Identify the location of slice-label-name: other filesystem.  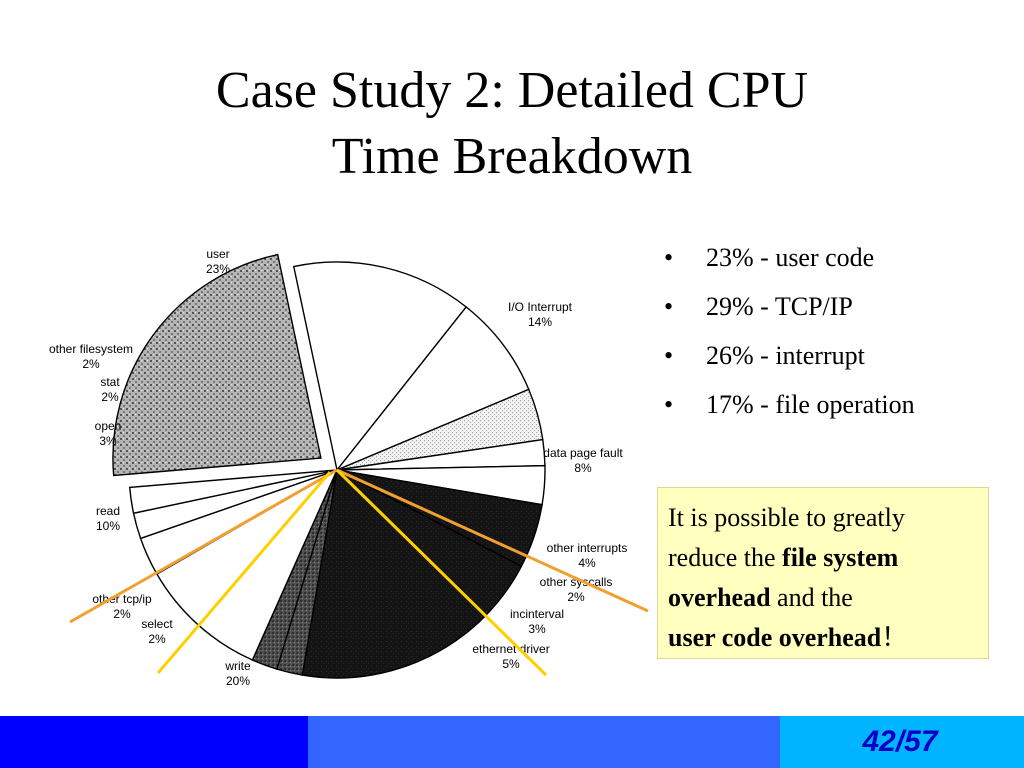
(91, 349).